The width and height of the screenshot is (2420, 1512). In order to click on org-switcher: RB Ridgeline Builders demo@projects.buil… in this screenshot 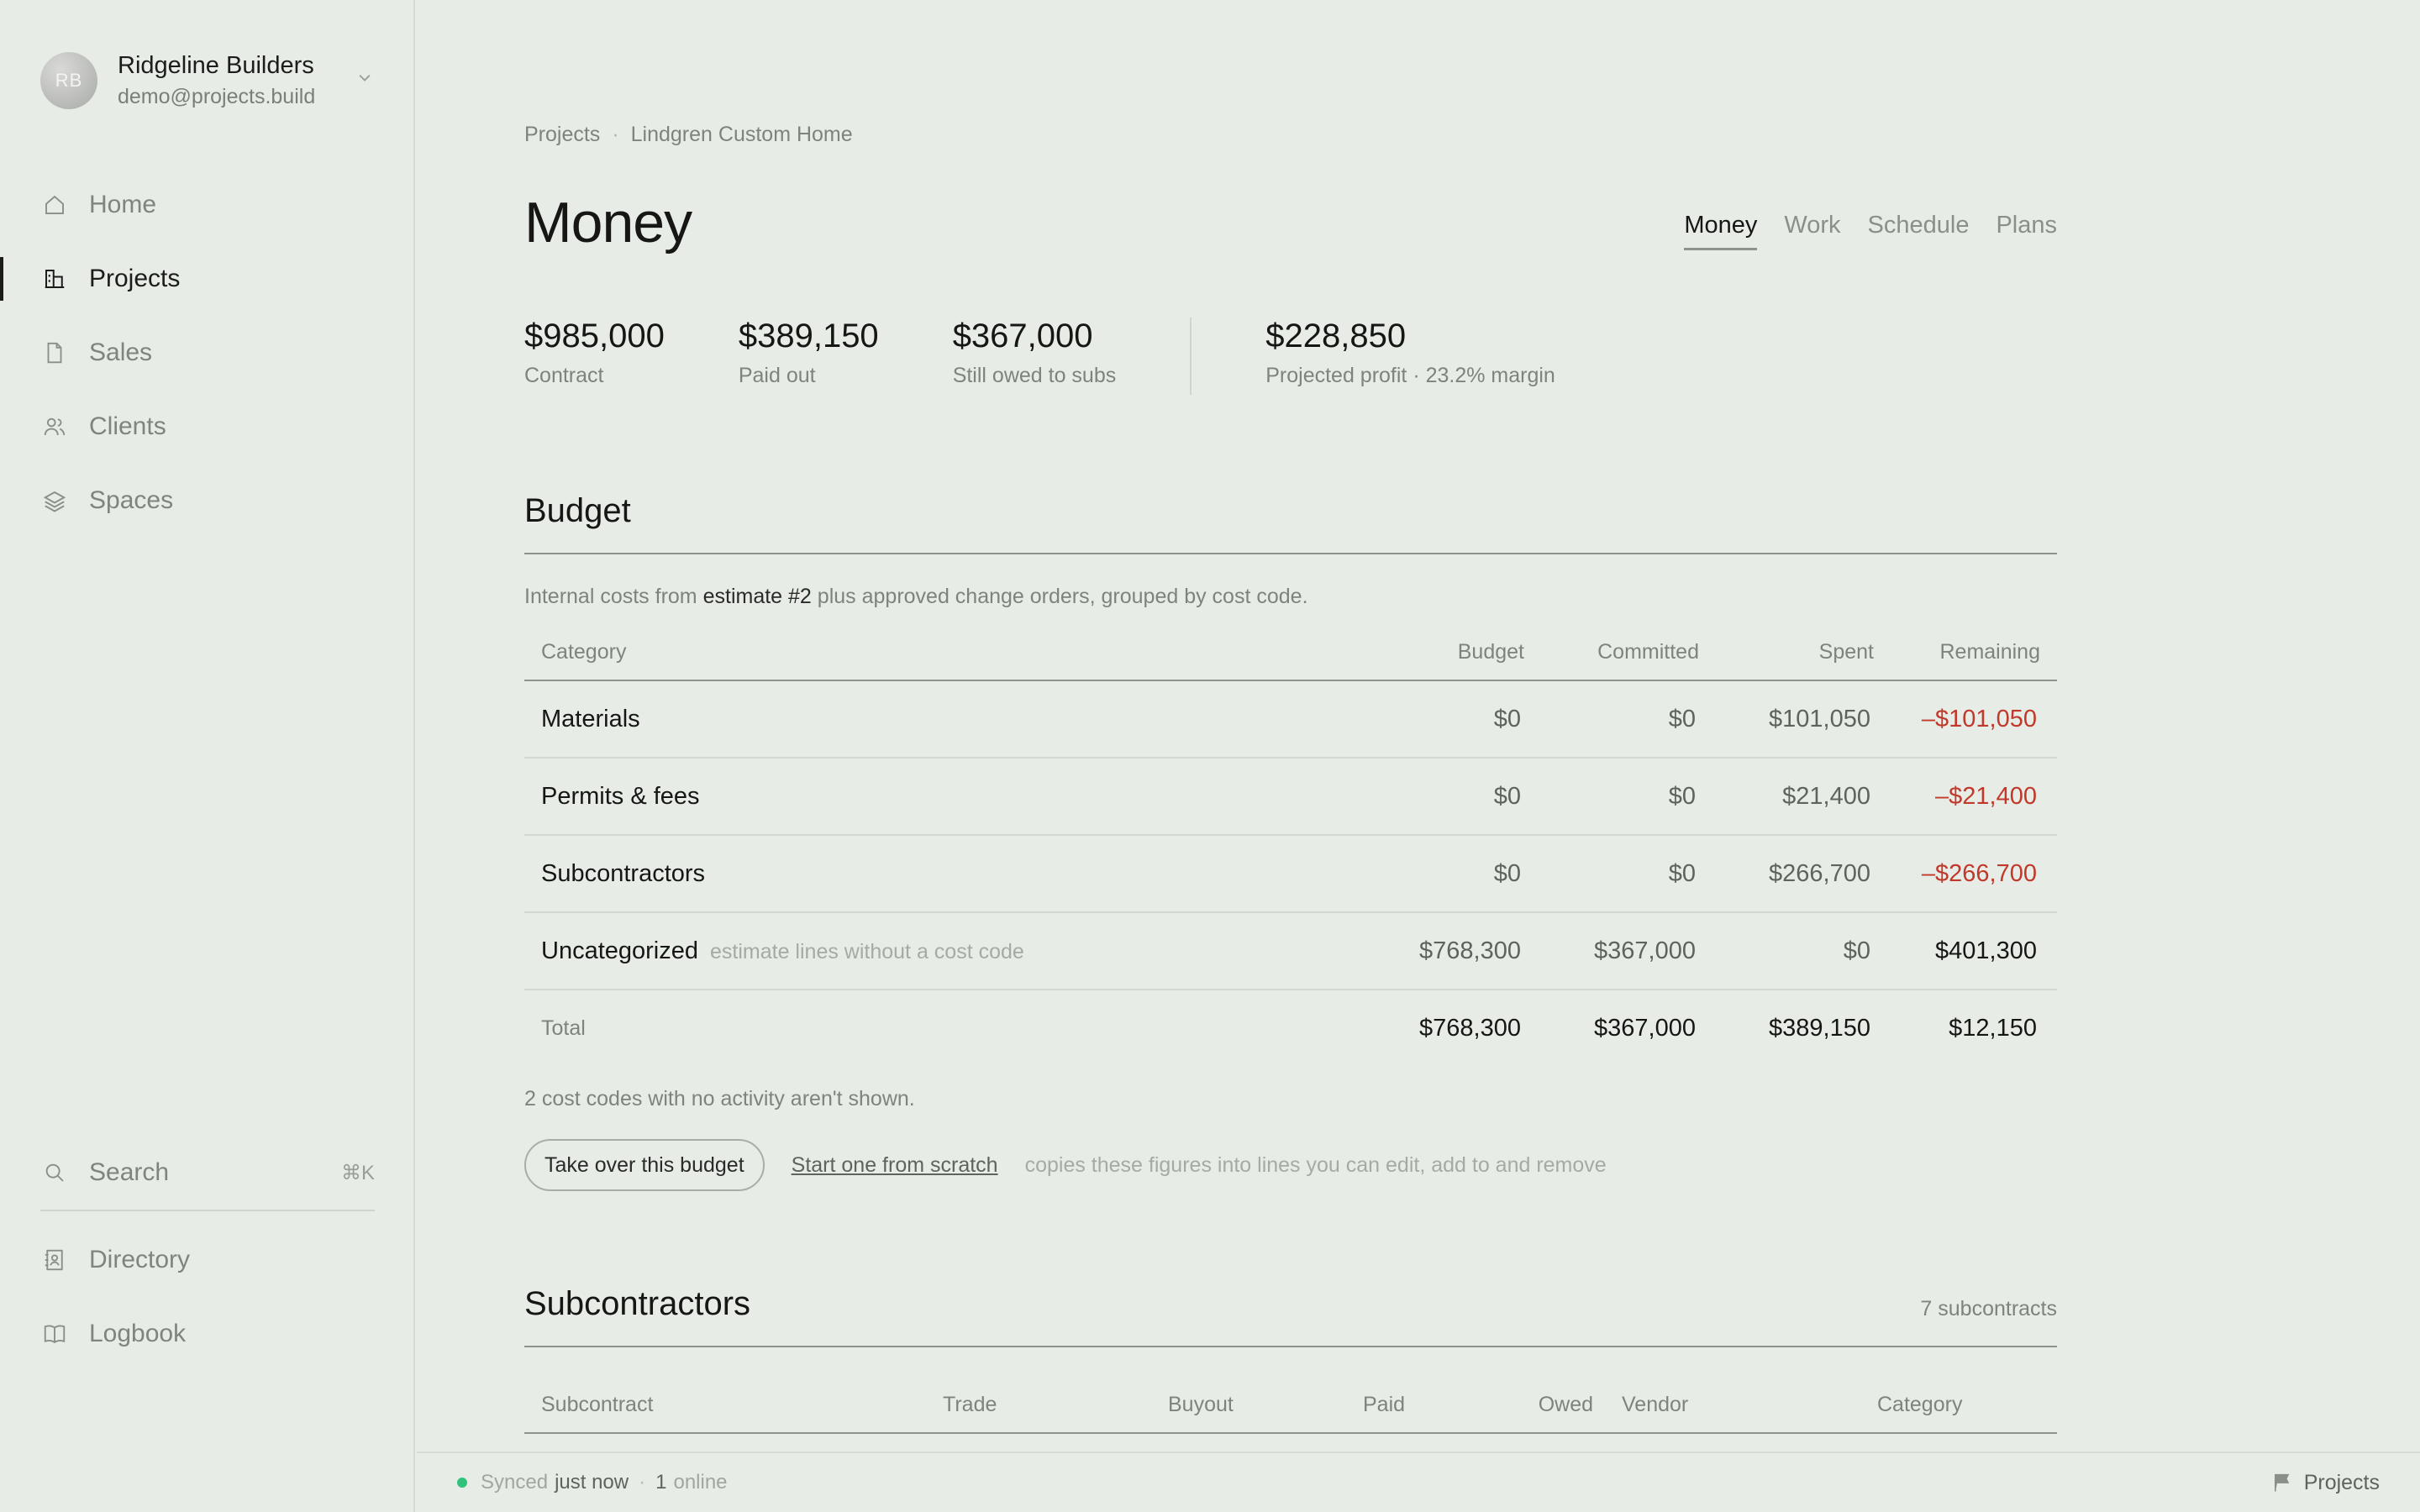, I will do `click(208, 80)`.